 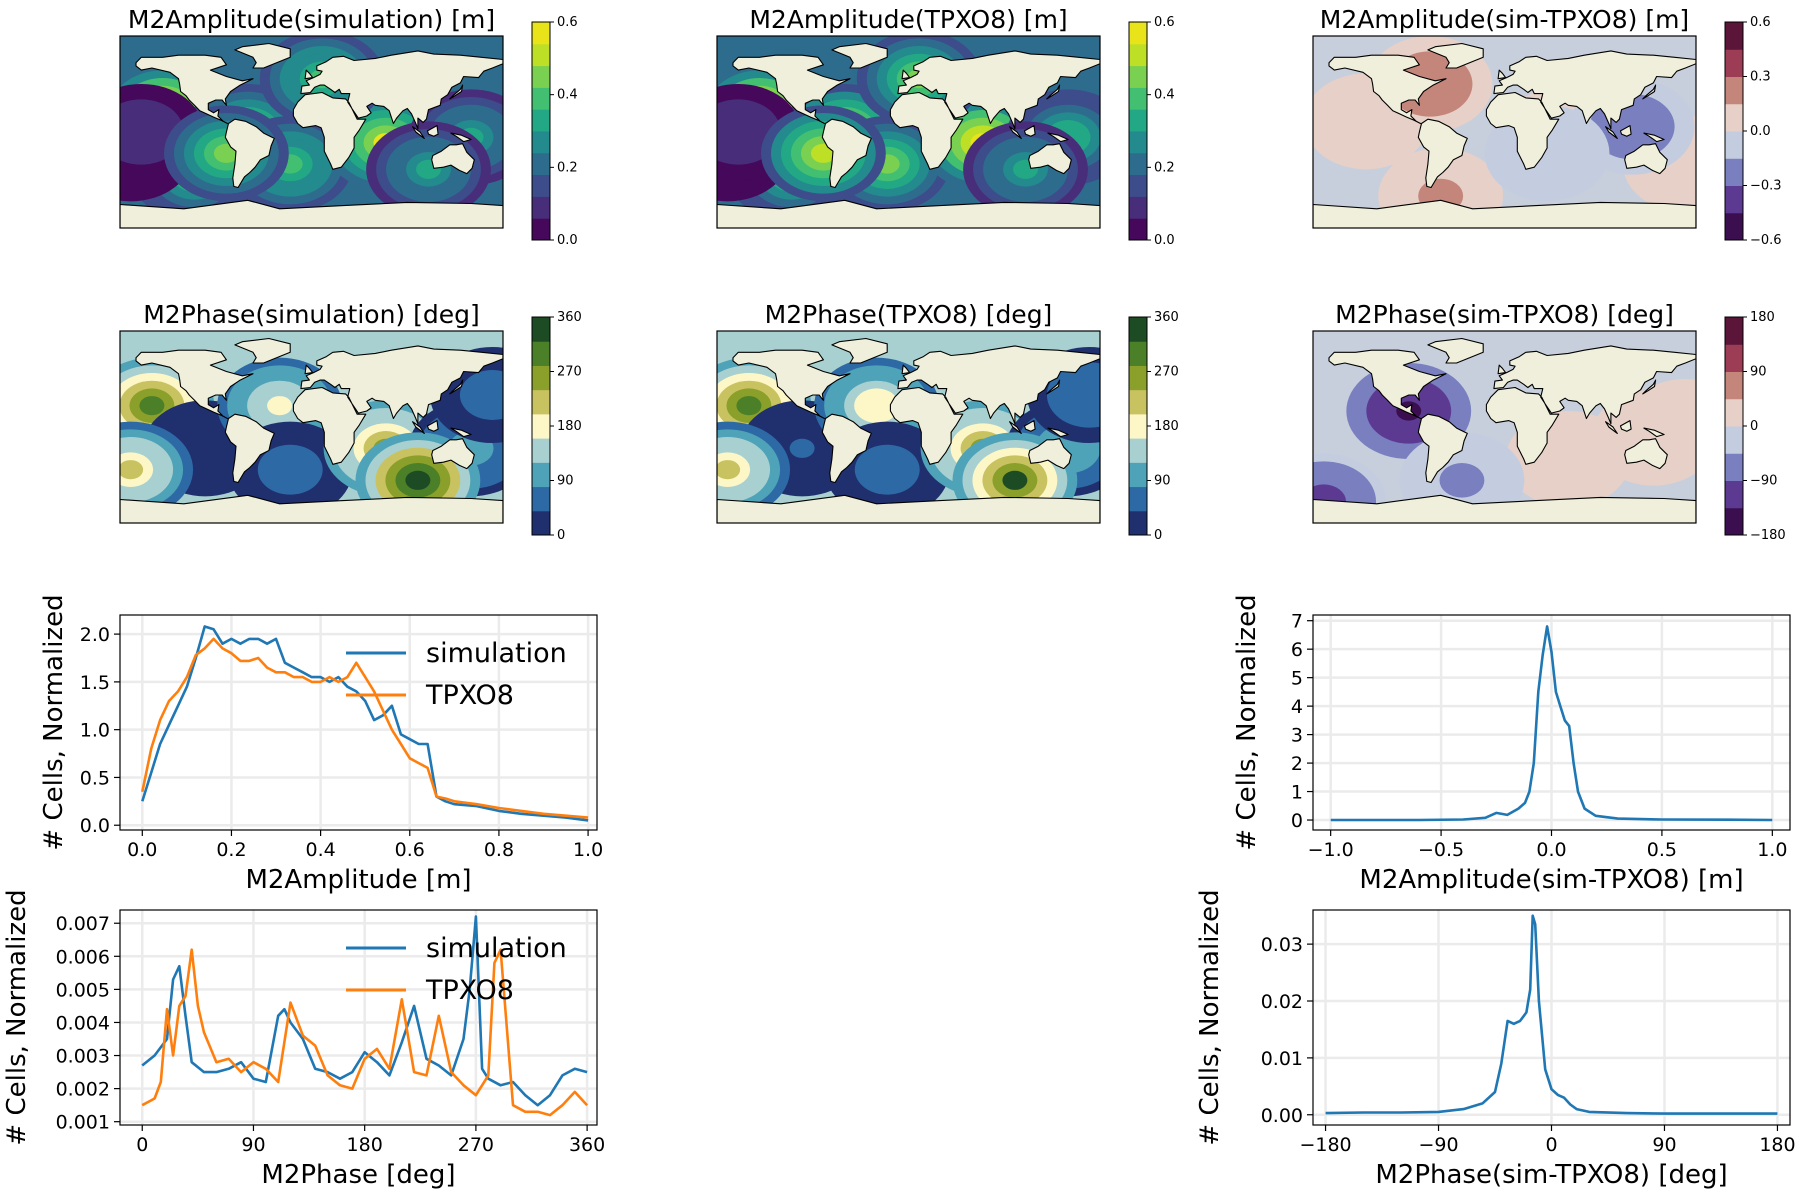 What do you see at coordinates (365, 1145) in the screenshot?
I see `x-tick-label: 180` at bounding box center [365, 1145].